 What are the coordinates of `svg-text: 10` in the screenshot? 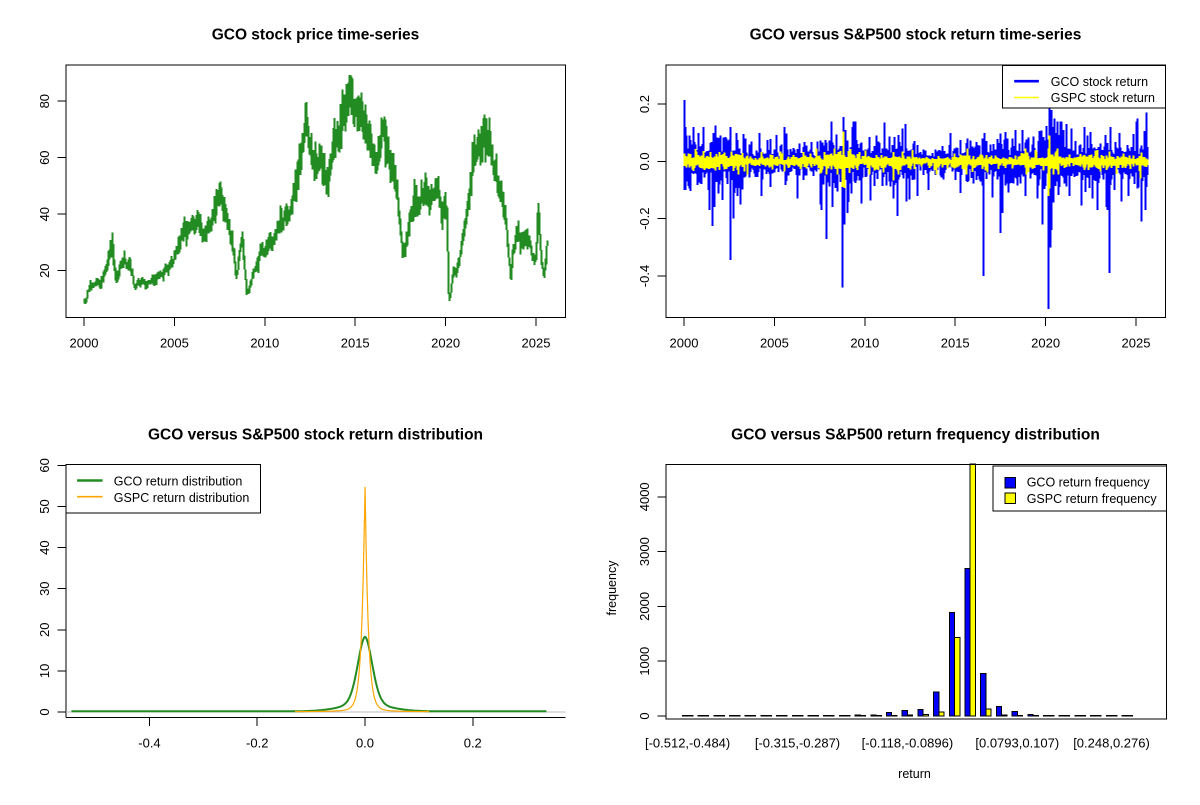 It's located at (44, 671).